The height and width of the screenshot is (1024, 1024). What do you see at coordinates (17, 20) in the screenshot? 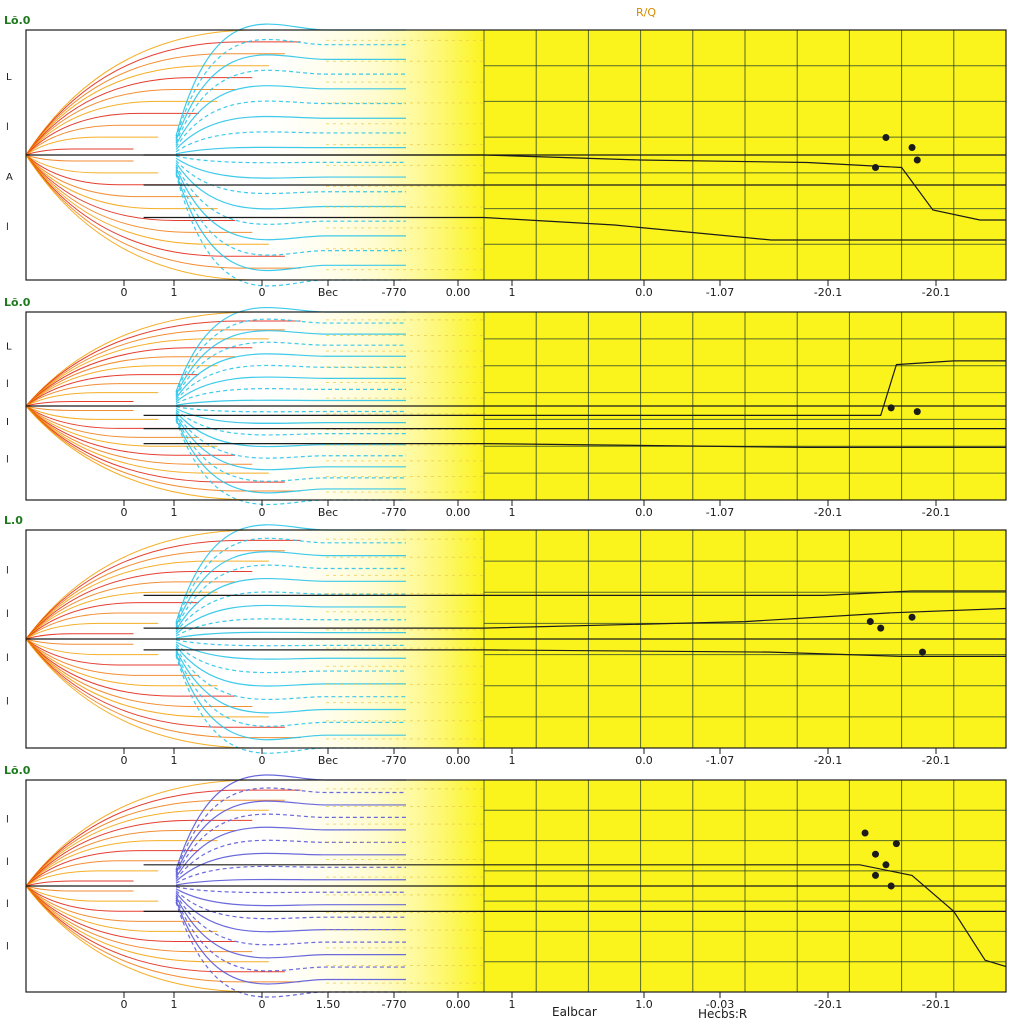
I see `panel-label: Lõ.0` at bounding box center [17, 20].